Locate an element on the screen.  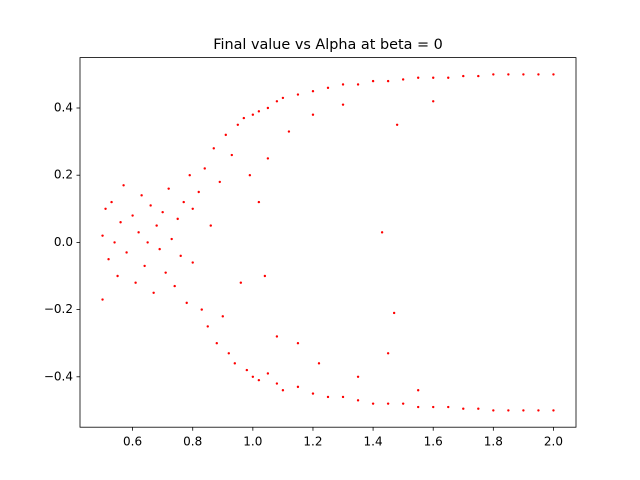
x-tick-label: 1.8 is located at coordinates (493, 442).